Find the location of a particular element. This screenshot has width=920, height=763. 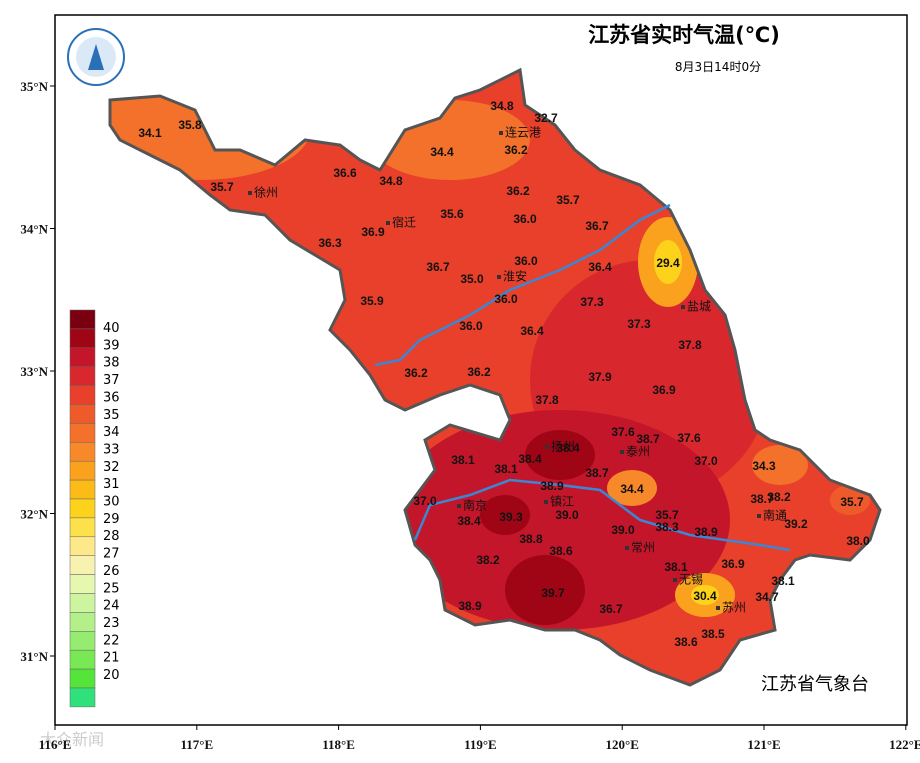

temperature-label: 34.3 is located at coordinates (764, 466).